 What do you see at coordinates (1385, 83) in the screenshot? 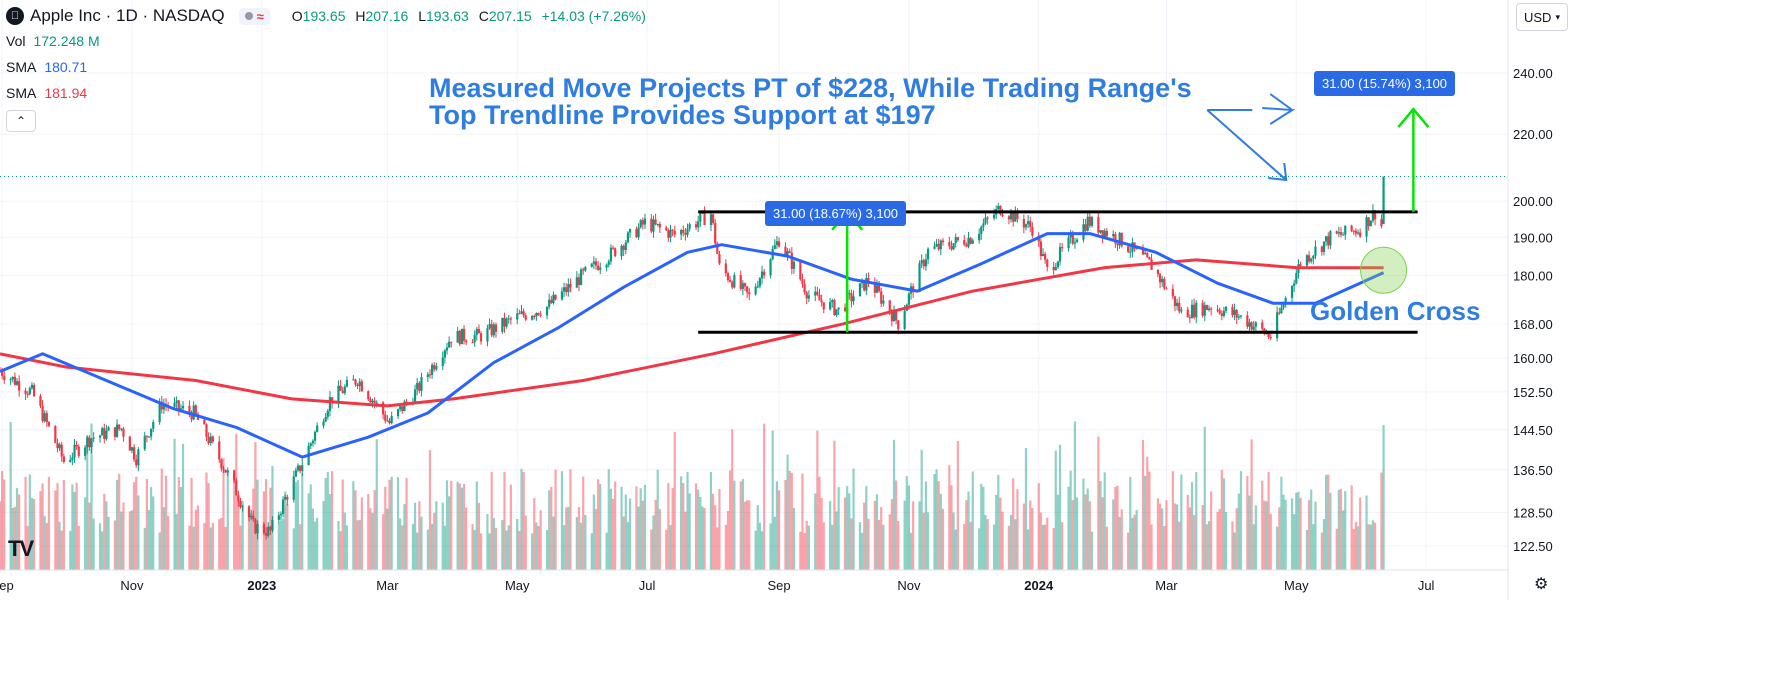
I see `measure-badge-2: 31.00 (15.74%) 3,100` at bounding box center [1385, 83].